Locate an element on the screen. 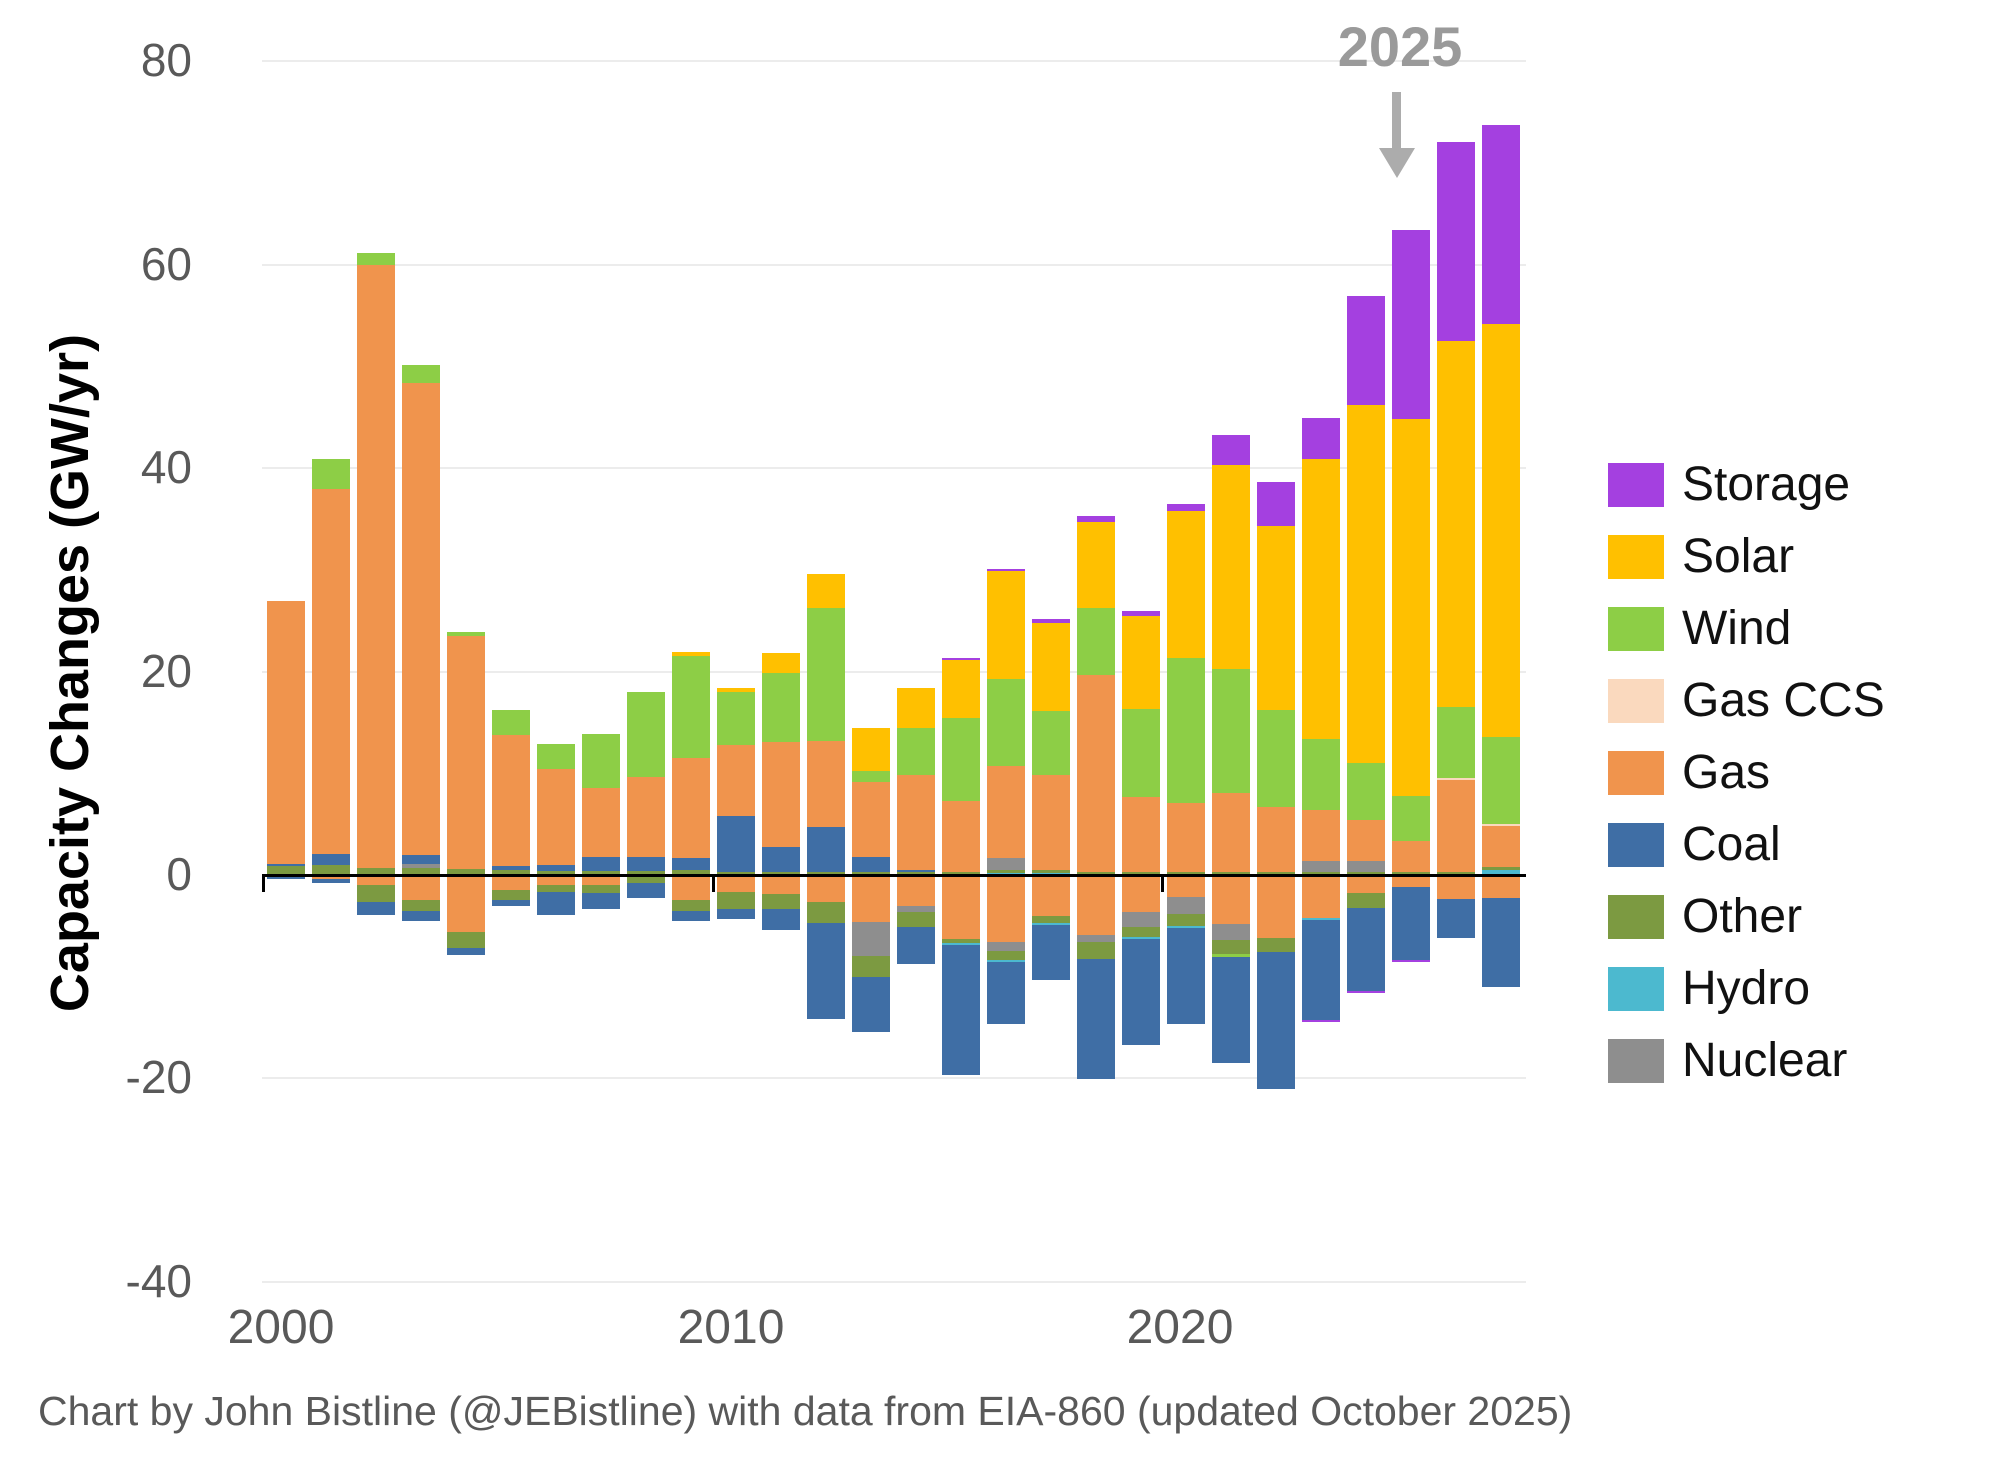 This screenshot has width=2000, height=1484. bar-segment-2009-other is located at coordinates (691, 872).